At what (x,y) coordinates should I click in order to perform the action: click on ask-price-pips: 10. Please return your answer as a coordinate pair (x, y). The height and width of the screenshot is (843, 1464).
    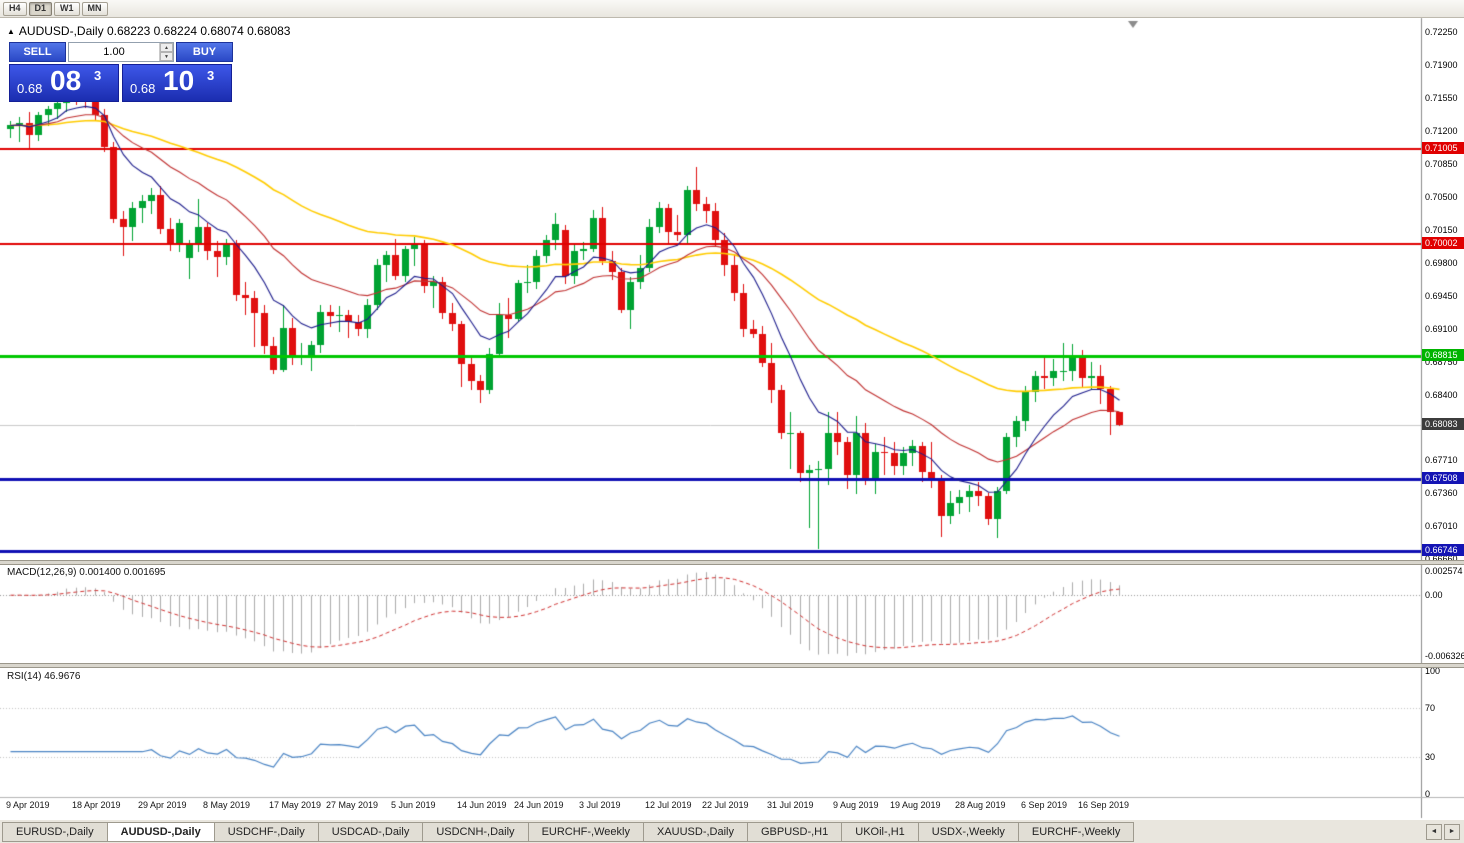
    Looking at the image, I should click on (179, 80).